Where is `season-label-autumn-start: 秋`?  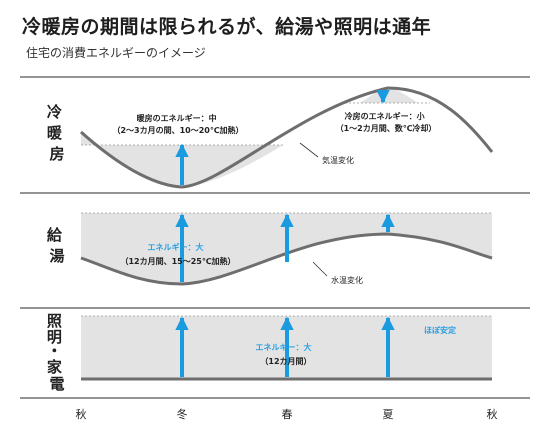
season-label-autumn-start: 秋 is located at coordinates (81, 414).